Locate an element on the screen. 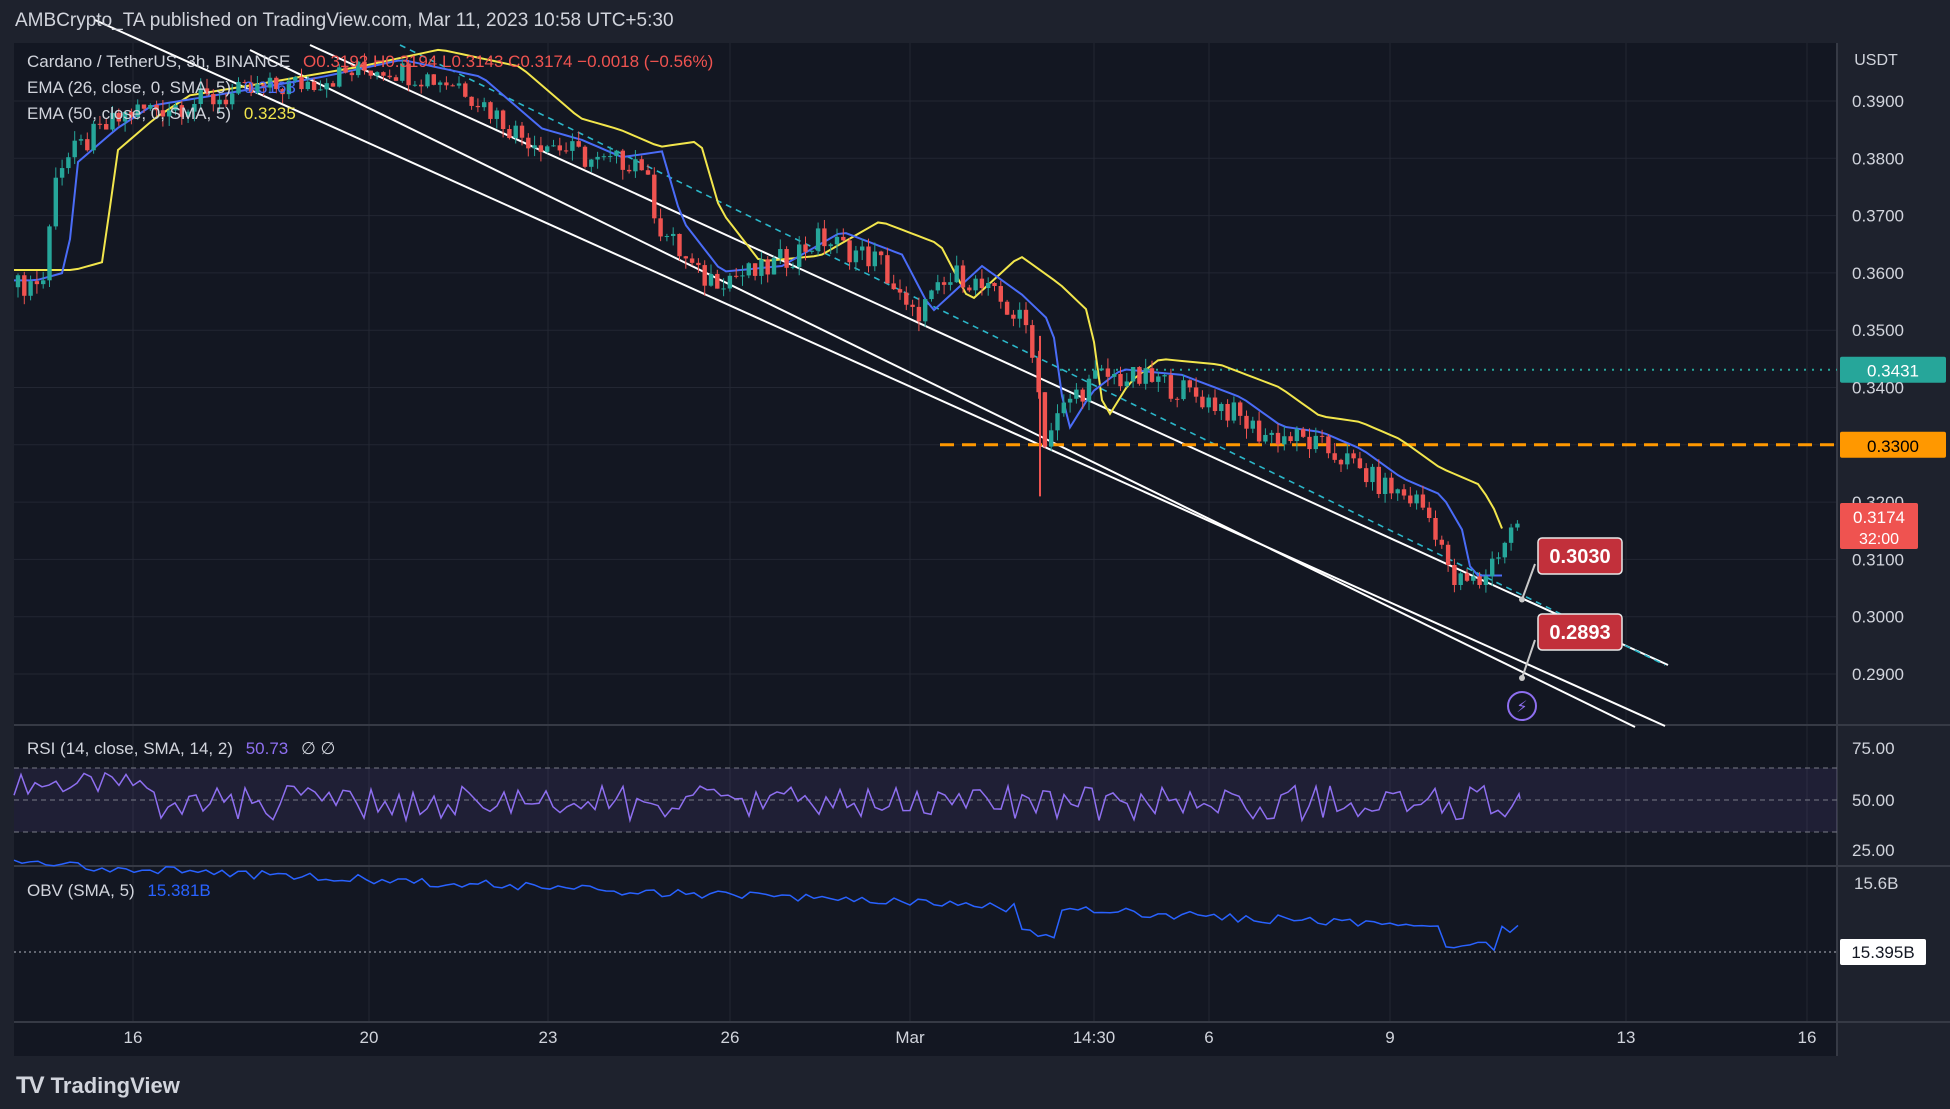 The image size is (1950, 1109). price-level-tag: 0.3300 is located at coordinates (1893, 444).